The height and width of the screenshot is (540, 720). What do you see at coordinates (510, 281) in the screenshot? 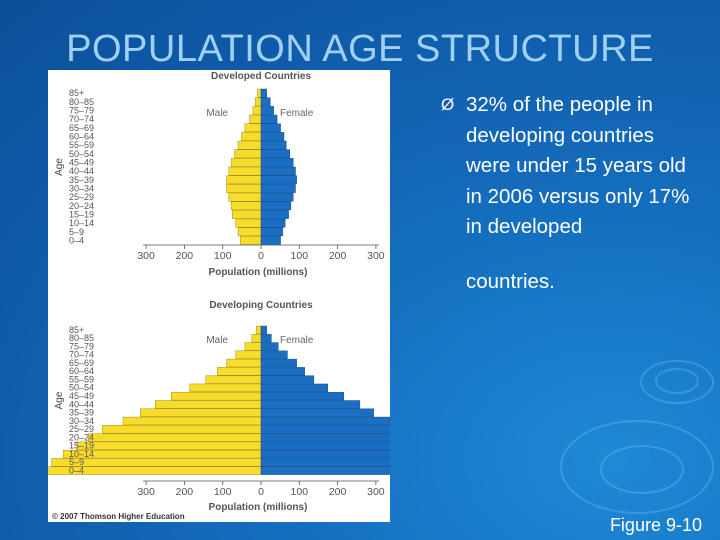
I see `bullet-text-tail: countries.` at bounding box center [510, 281].